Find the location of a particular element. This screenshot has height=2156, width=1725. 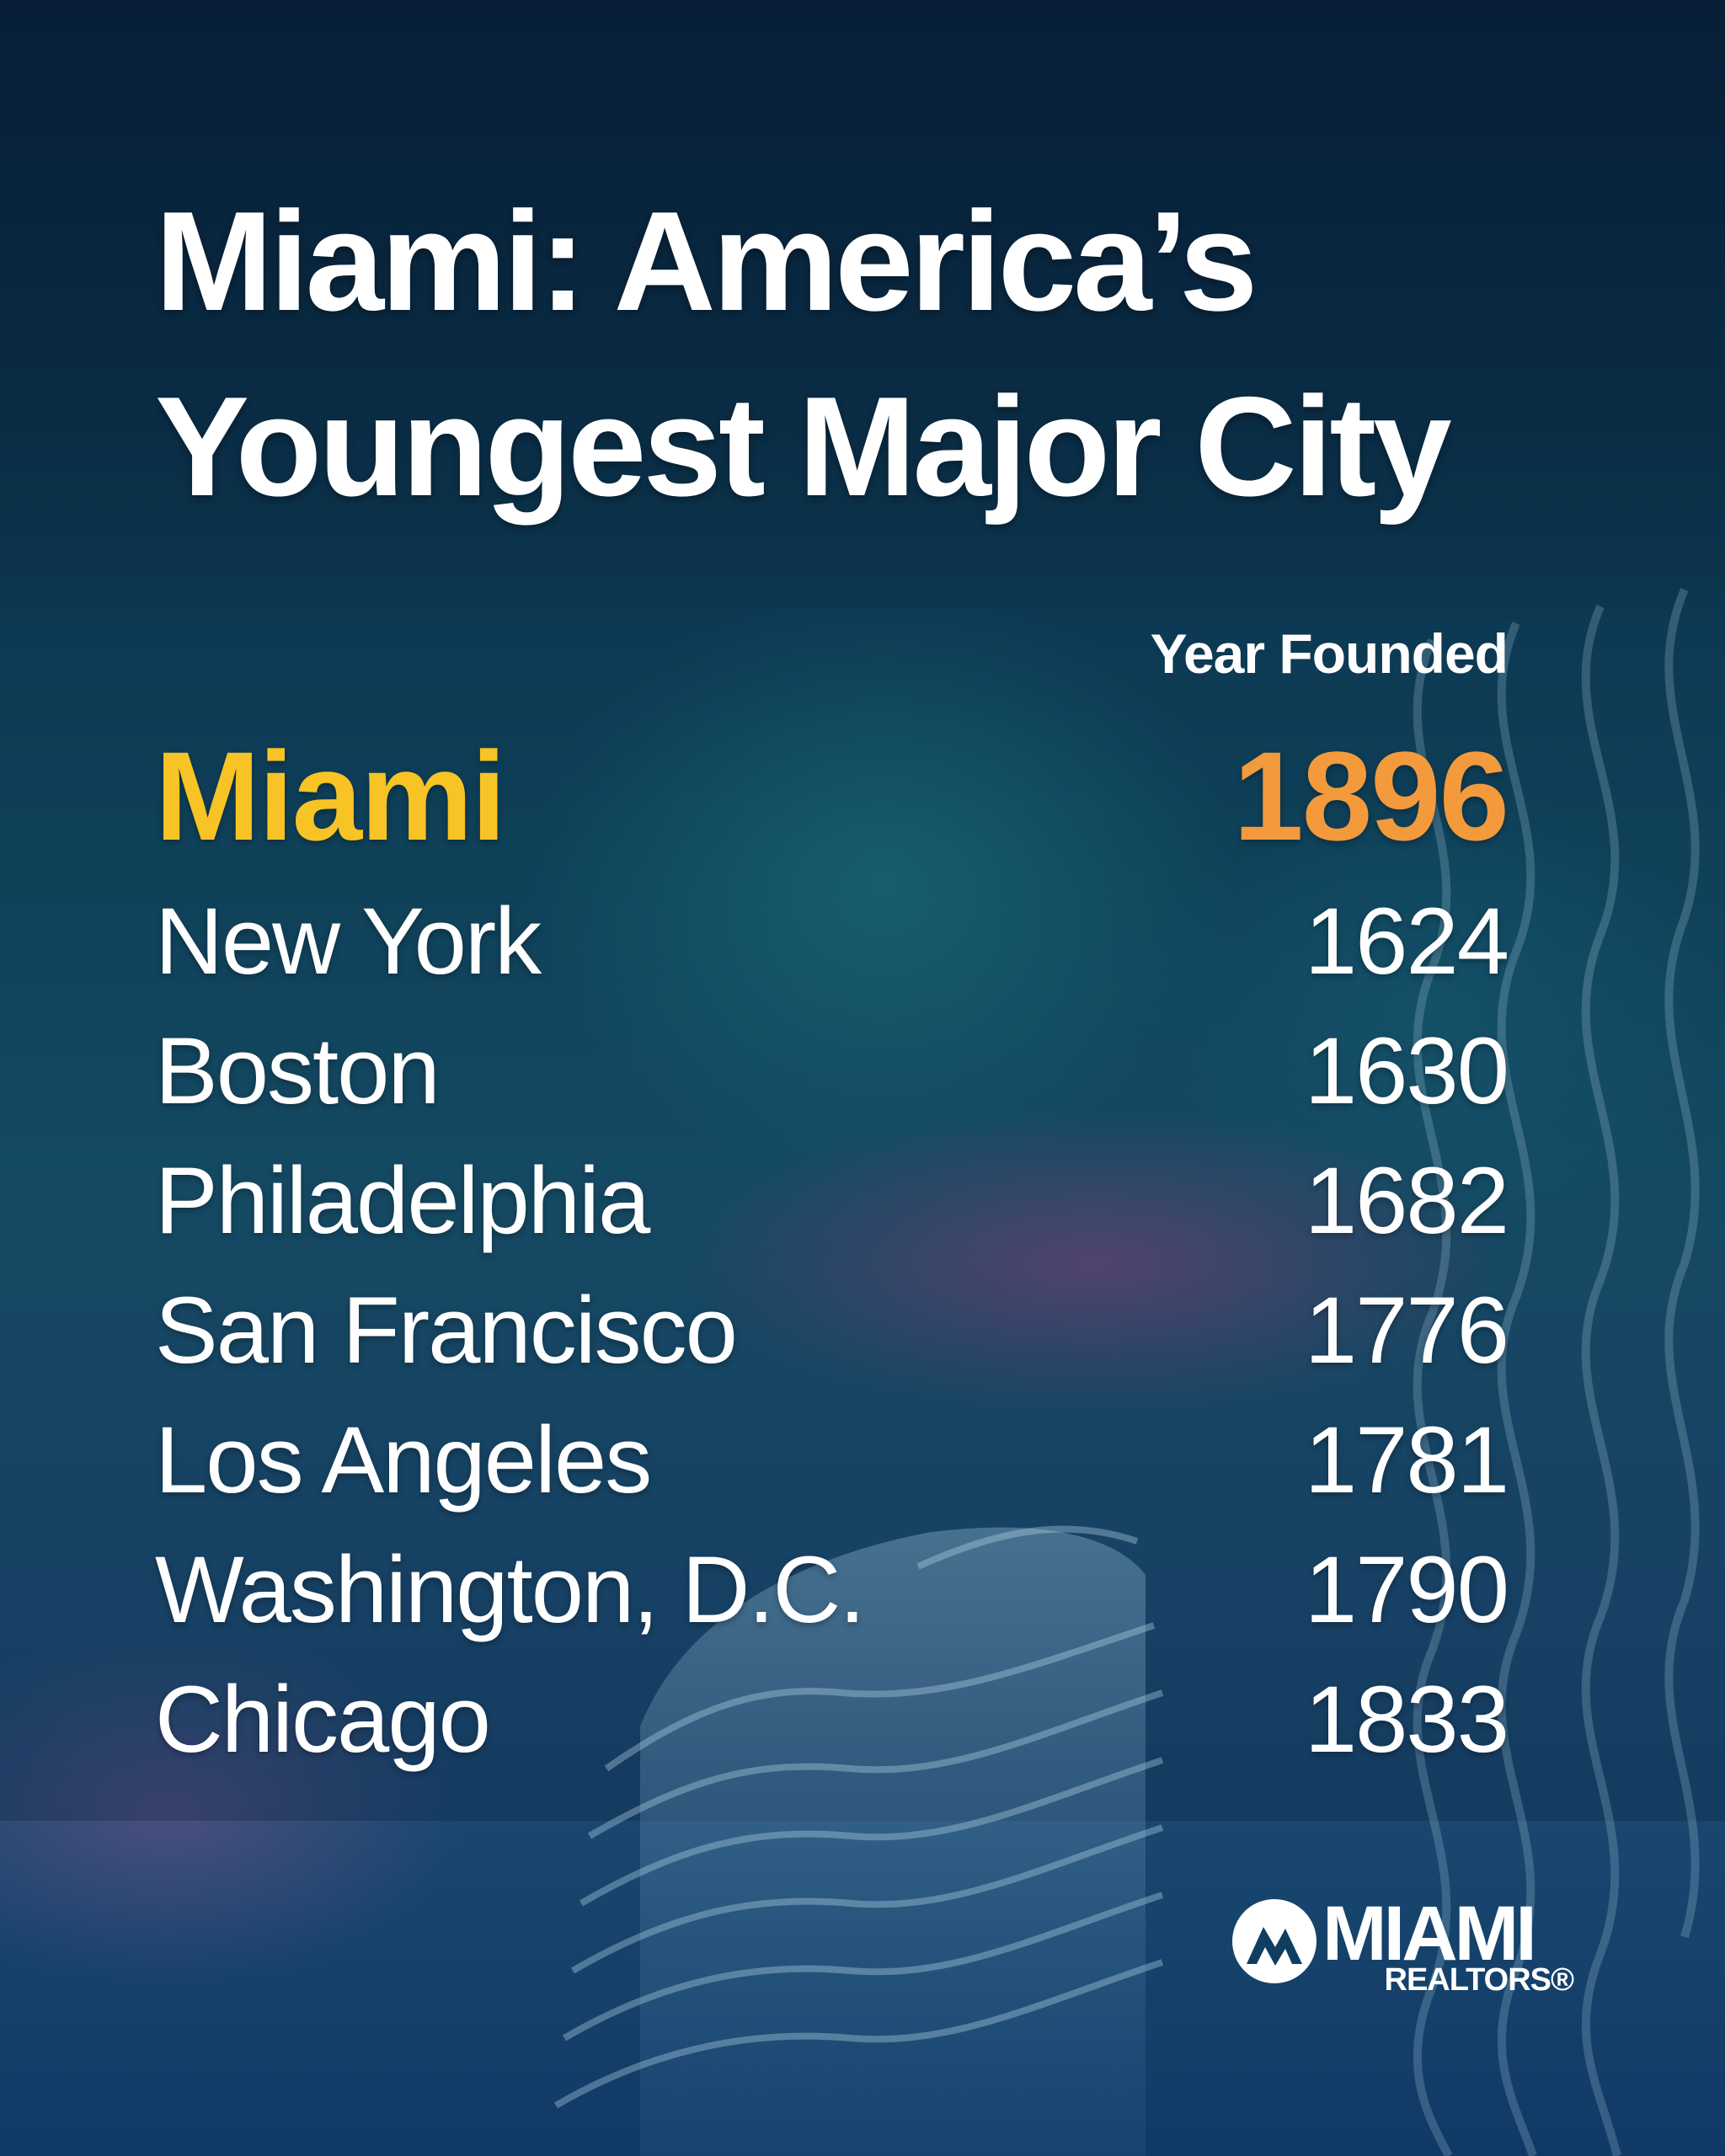

city-year: 1833 is located at coordinates (1406, 1719).